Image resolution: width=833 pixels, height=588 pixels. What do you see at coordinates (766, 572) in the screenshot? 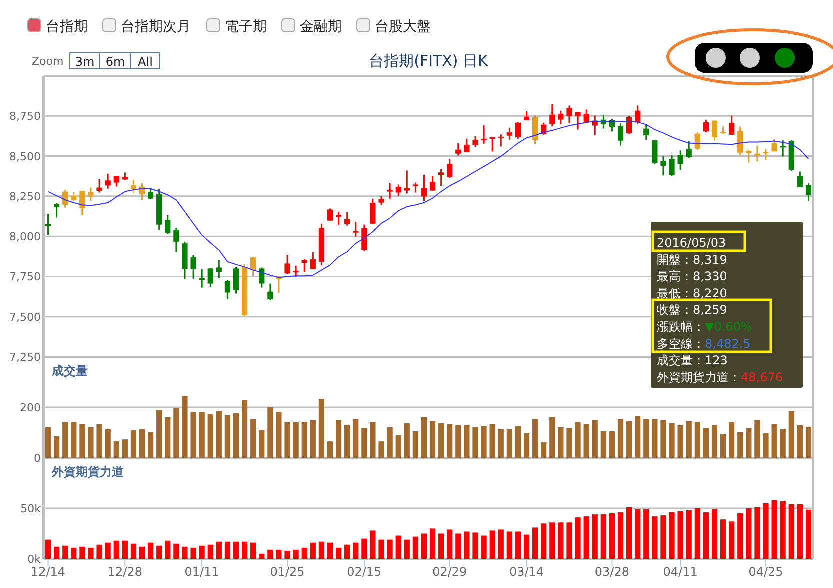
I see `x-tick-label: 04/25` at bounding box center [766, 572].